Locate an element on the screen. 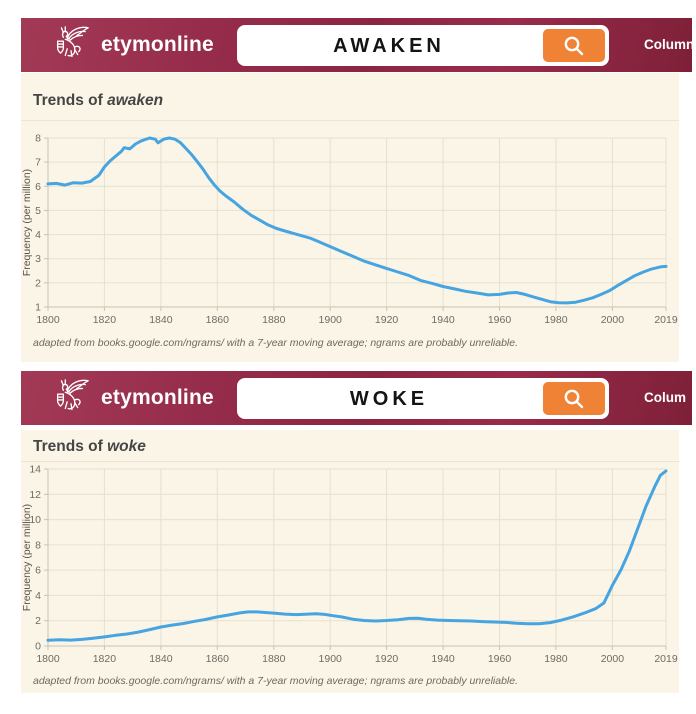 The height and width of the screenshot is (714, 696). svg-text: 1 is located at coordinates (38, 308).